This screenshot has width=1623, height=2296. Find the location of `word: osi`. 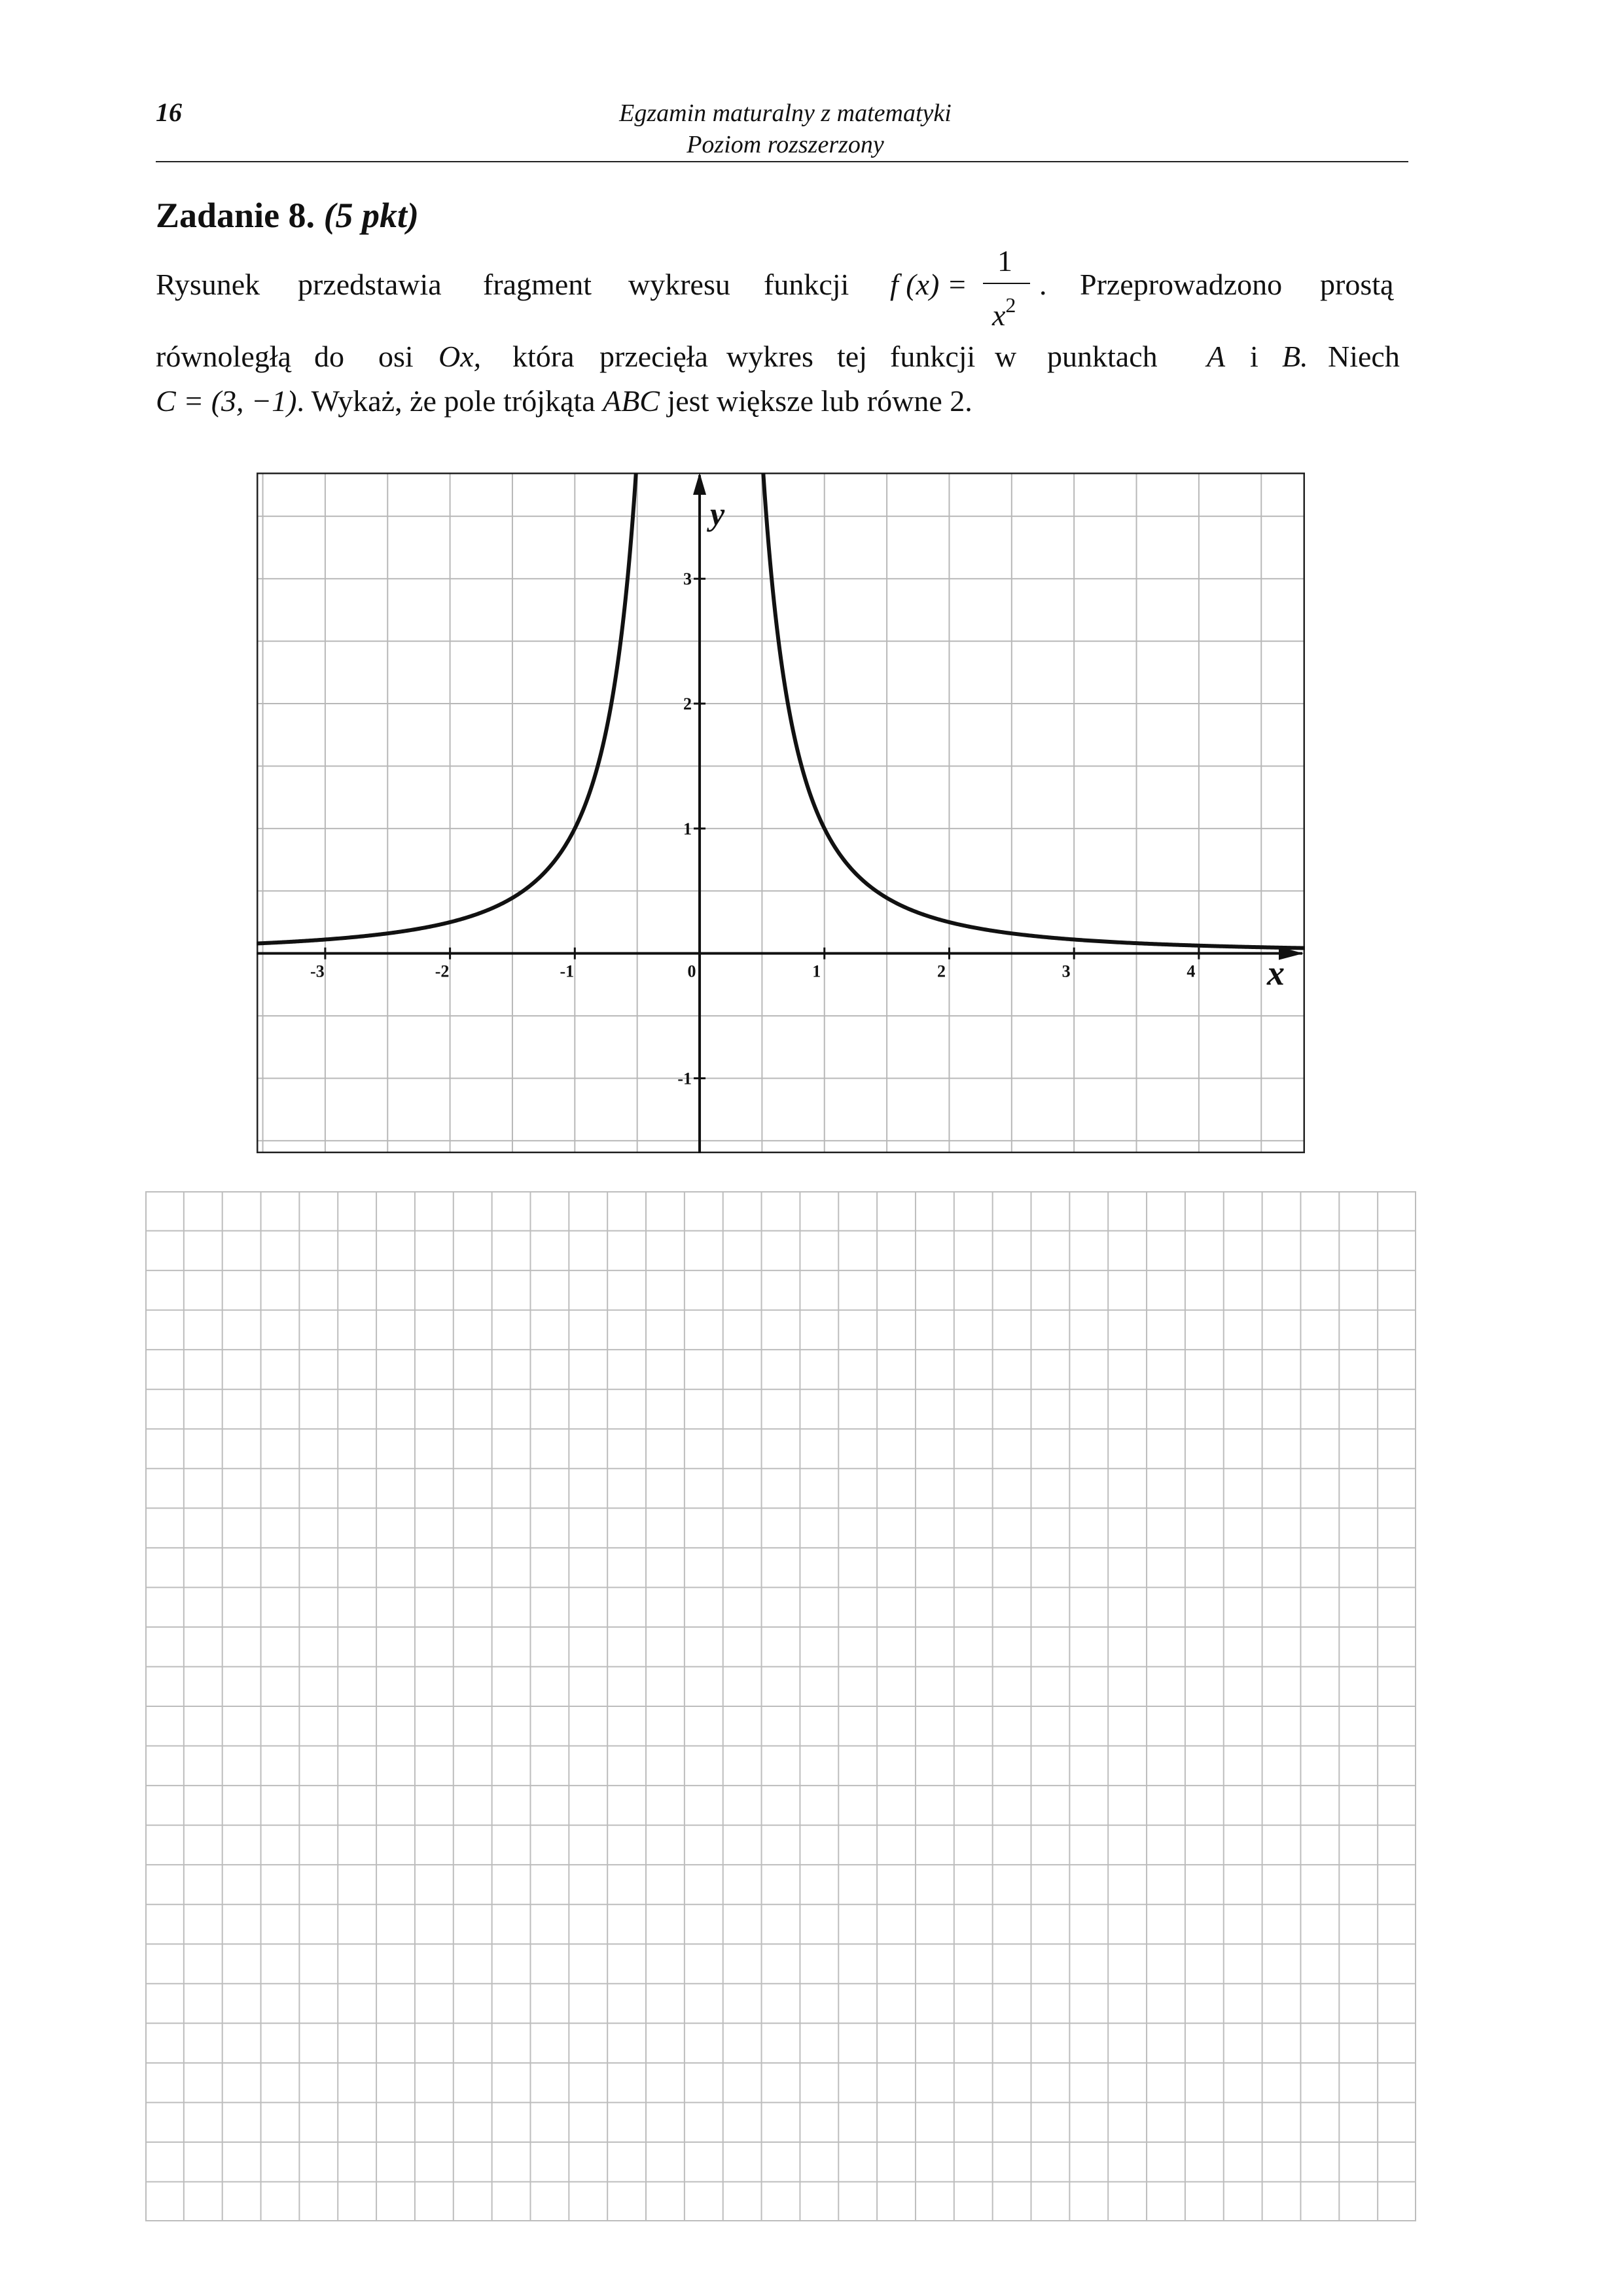

word: osi is located at coordinates (396, 356).